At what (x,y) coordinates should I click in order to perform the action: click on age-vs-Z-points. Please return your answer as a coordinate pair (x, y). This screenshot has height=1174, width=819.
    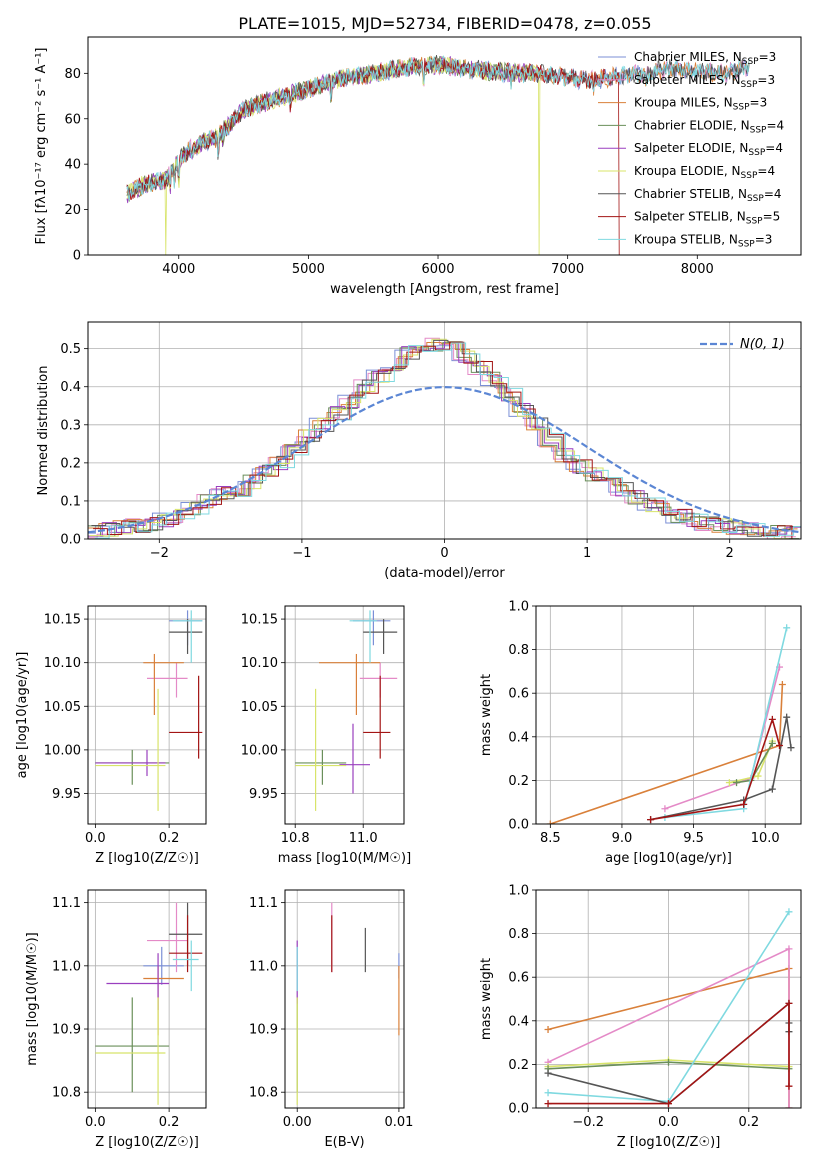
    Looking at the image, I should click on (149, 710).